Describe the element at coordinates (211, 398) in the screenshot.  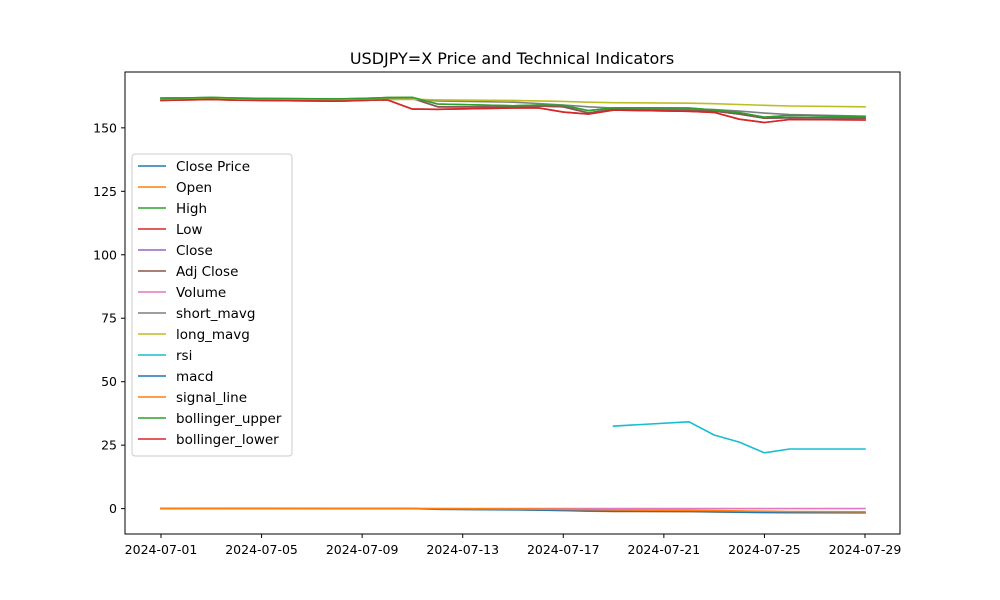
I see `legend-label: signal_line` at that location.